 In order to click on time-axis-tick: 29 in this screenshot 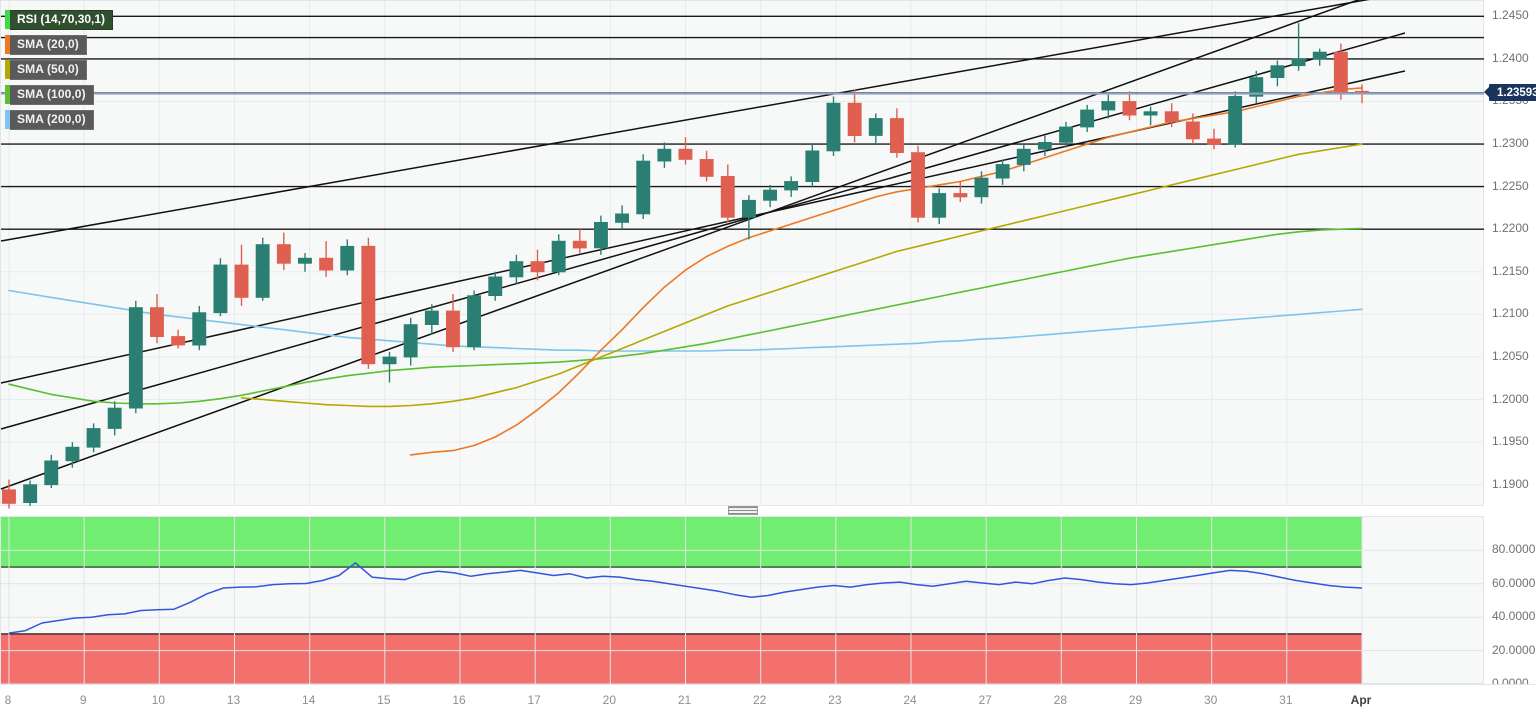, I will do `click(1135, 700)`.